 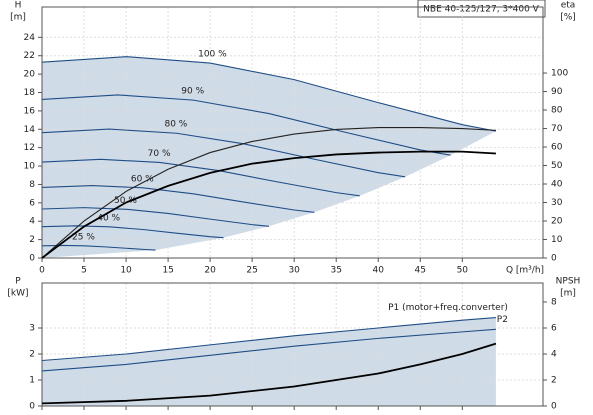 I want to click on y2-tick-label: 50, so click(x=557, y=166).